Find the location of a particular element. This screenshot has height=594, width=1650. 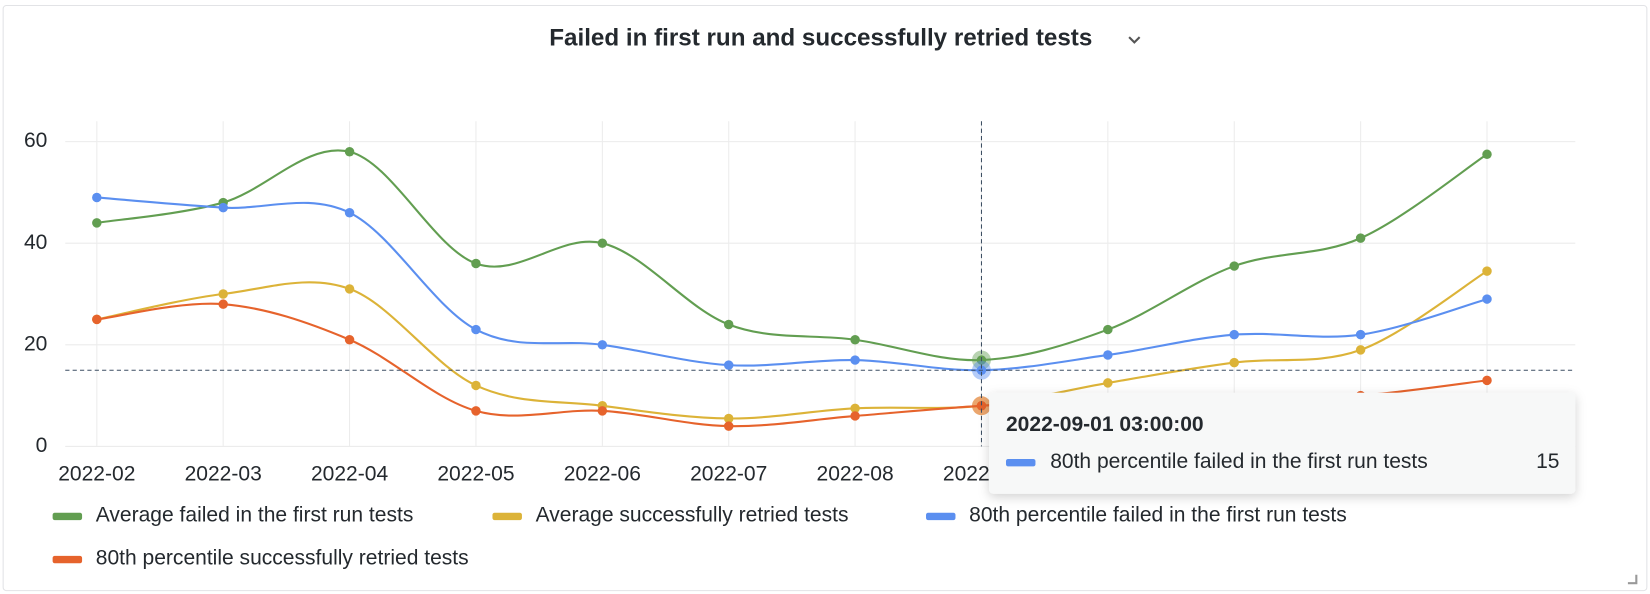

x-tick-label: 2022-08 is located at coordinates (855, 473).